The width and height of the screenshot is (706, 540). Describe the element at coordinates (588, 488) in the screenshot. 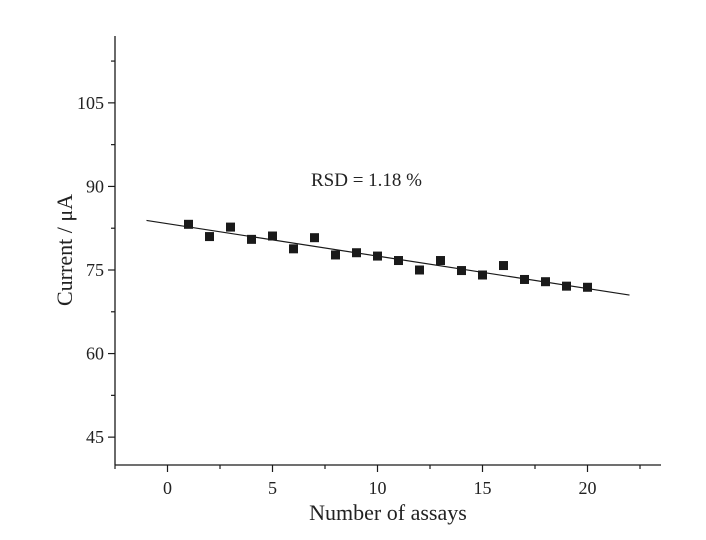

I see `x-tick-label: 20` at that location.